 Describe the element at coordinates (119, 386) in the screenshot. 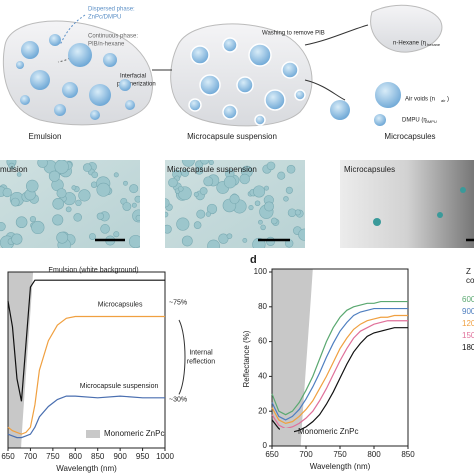

I see `series-label: Microcapsule suspension` at that location.